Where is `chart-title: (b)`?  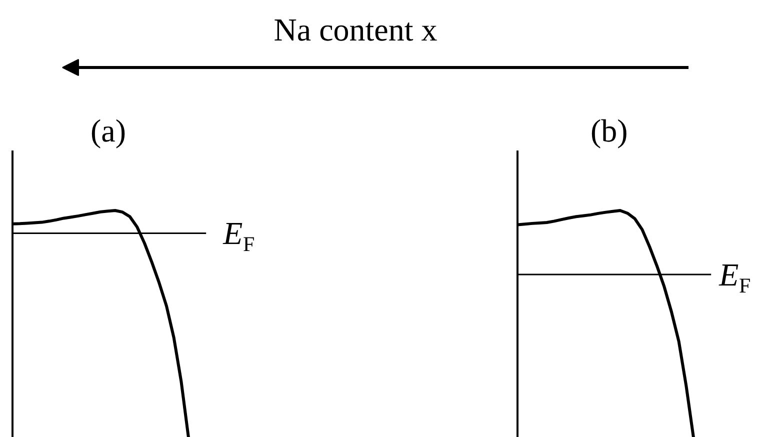
chart-title: (b) is located at coordinates (609, 130).